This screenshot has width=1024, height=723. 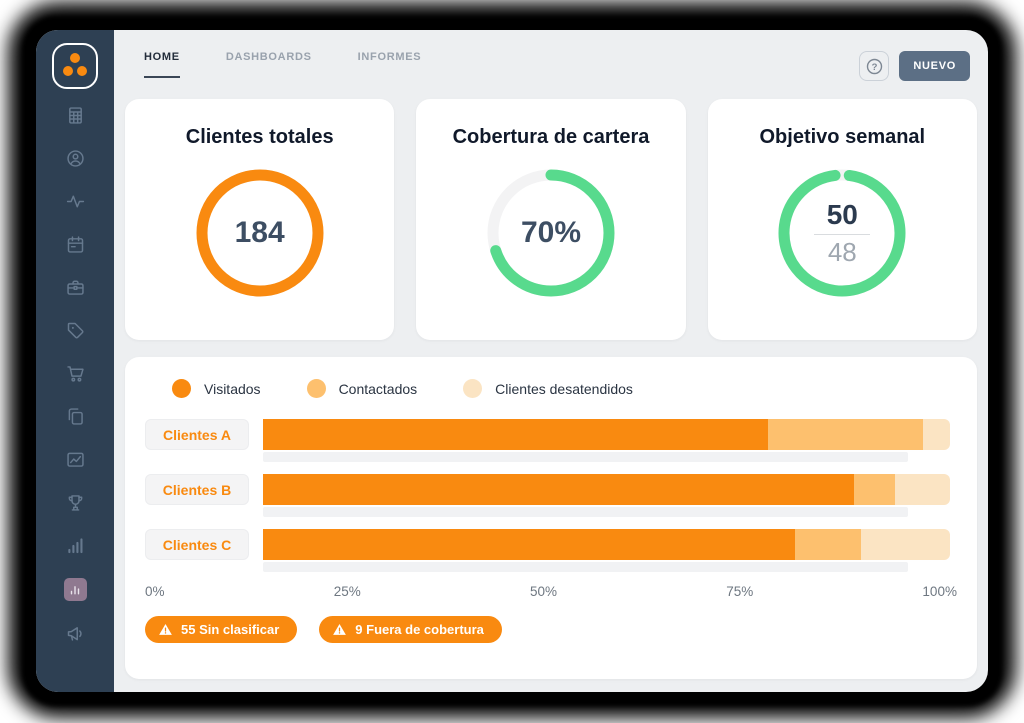 I want to click on card-title: Objetivo semanal, so click(x=842, y=137).